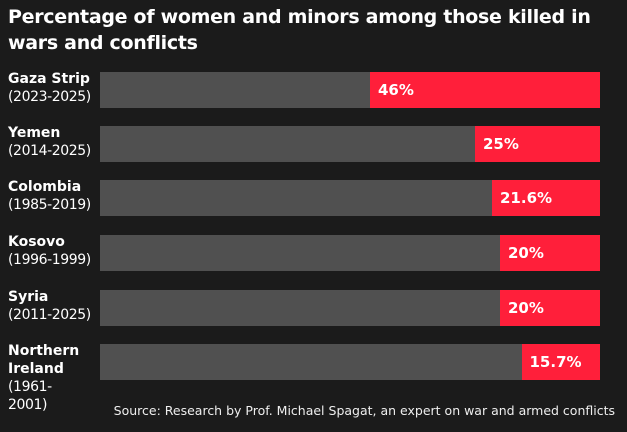 The width and height of the screenshot is (627, 432). Describe the element at coordinates (526, 198) in the screenshot. I see `value-label: 21.6%` at that location.